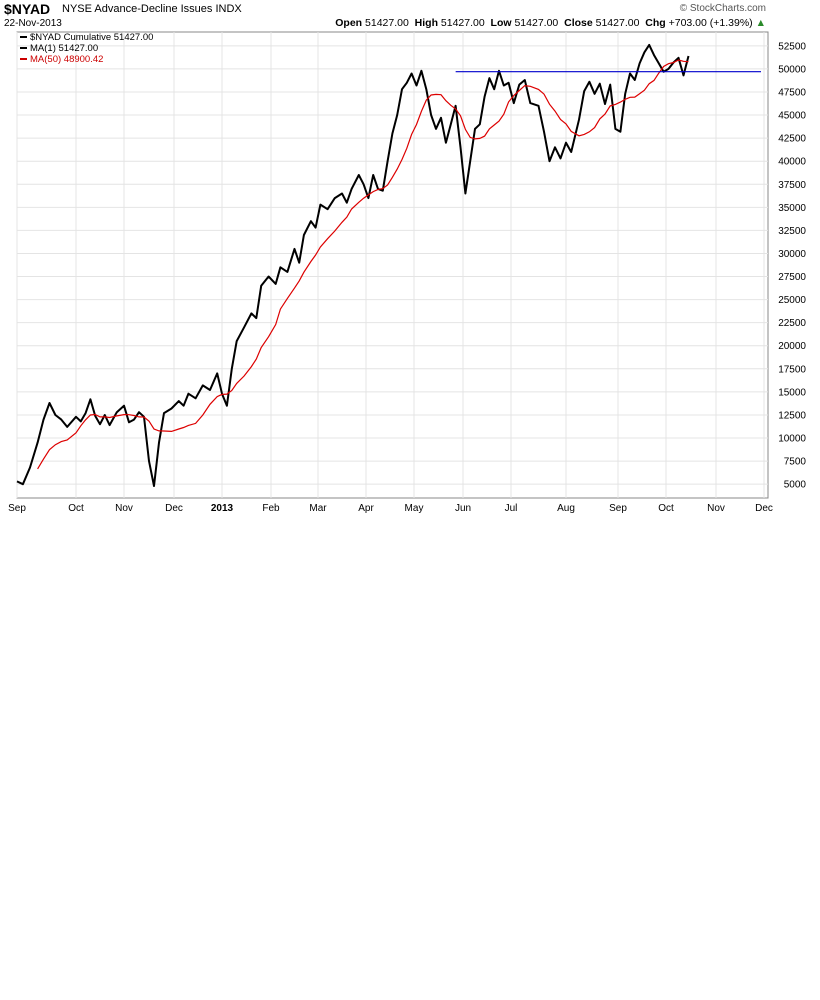 This screenshot has height=1000, width=820. Describe the element at coordinates (792, 162) in the screenshot. I see `y-tick-label: 40000` at that location.